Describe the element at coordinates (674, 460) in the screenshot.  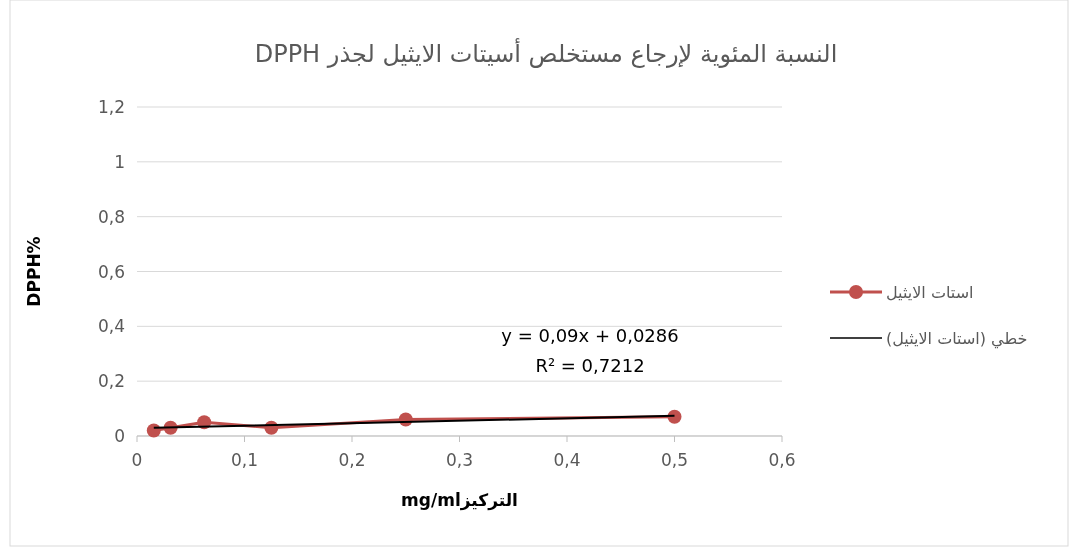
I see `x-tick-label: 0,5` at that location.